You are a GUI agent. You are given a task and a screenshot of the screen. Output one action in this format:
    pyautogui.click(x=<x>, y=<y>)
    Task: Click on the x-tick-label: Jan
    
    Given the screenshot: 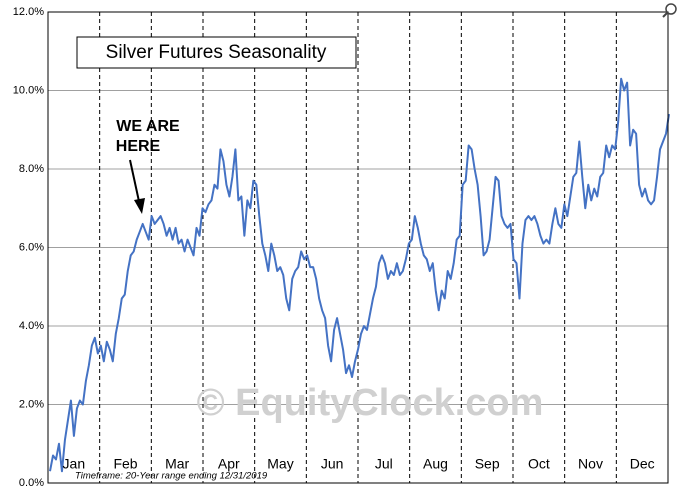 What is the action you would take?
    pyautogui.click(x=74, y=464)
    